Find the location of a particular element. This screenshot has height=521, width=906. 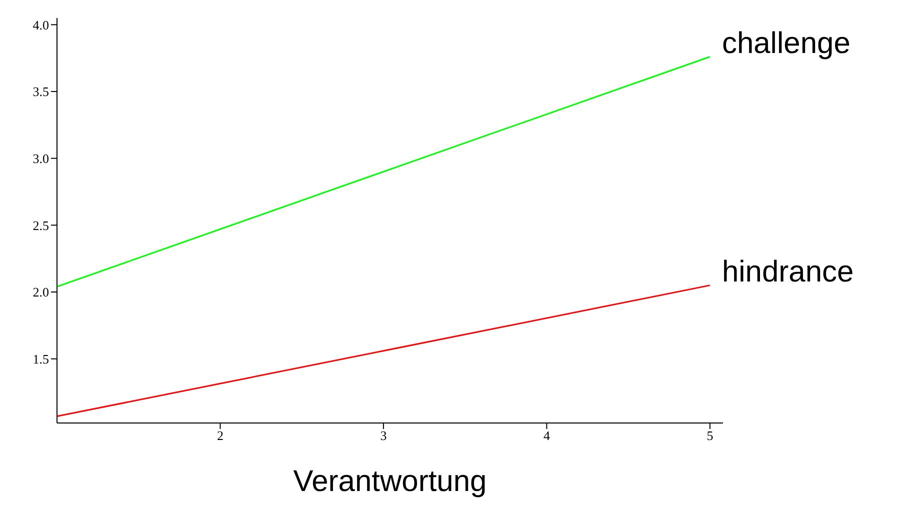

x-tick-label: 2 is located at coordinates (220, 436).